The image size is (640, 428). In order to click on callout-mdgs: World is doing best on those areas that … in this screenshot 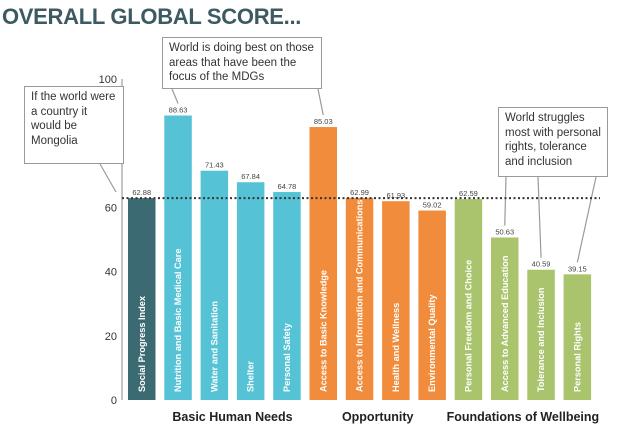, I will do `click(242, 63)`.